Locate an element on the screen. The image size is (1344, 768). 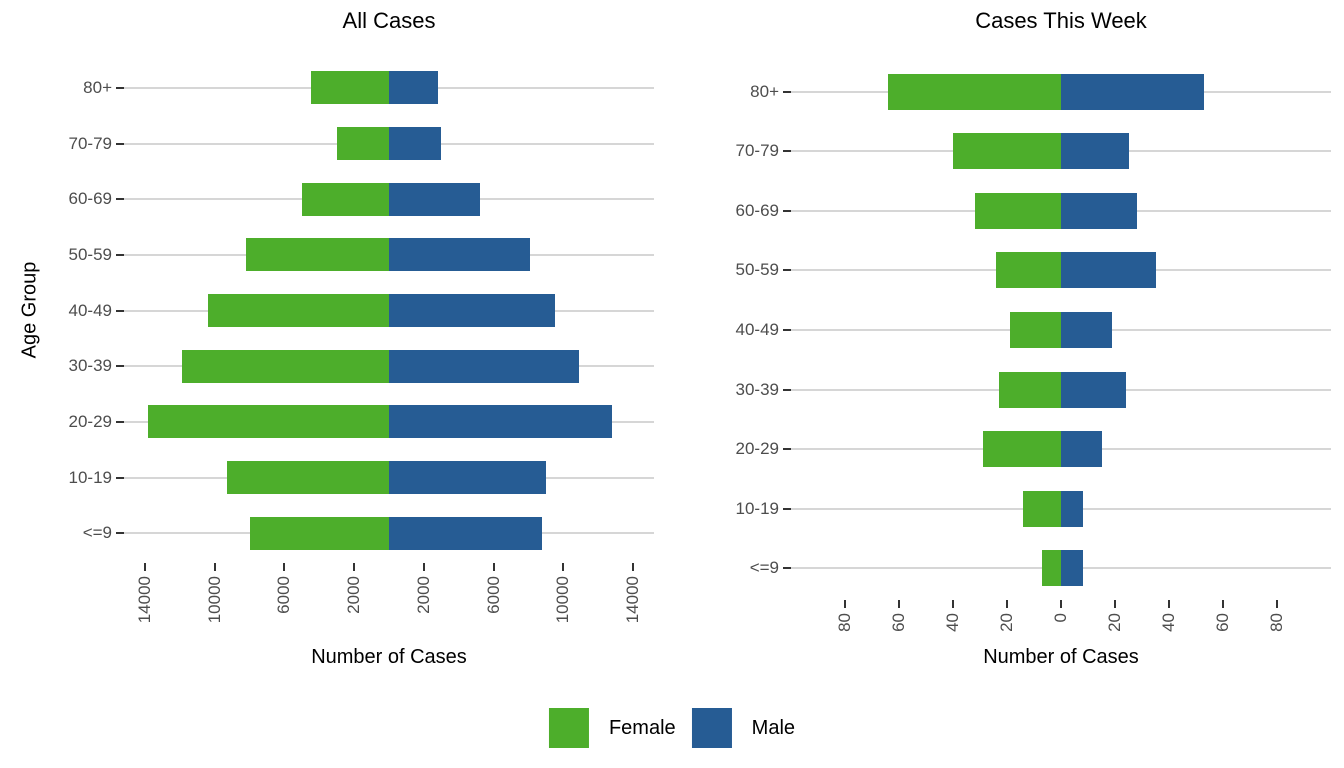
legend-swatch-female is located at coordinates (568, 728).